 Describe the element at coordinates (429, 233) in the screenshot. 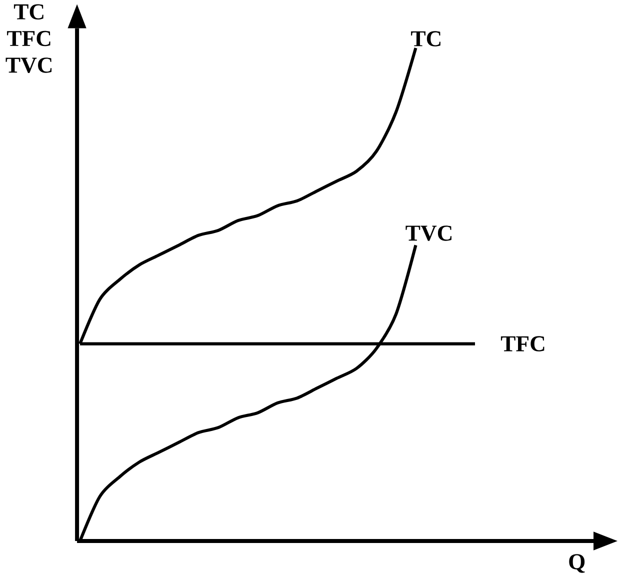

I see `series-label: TVC` at that location.